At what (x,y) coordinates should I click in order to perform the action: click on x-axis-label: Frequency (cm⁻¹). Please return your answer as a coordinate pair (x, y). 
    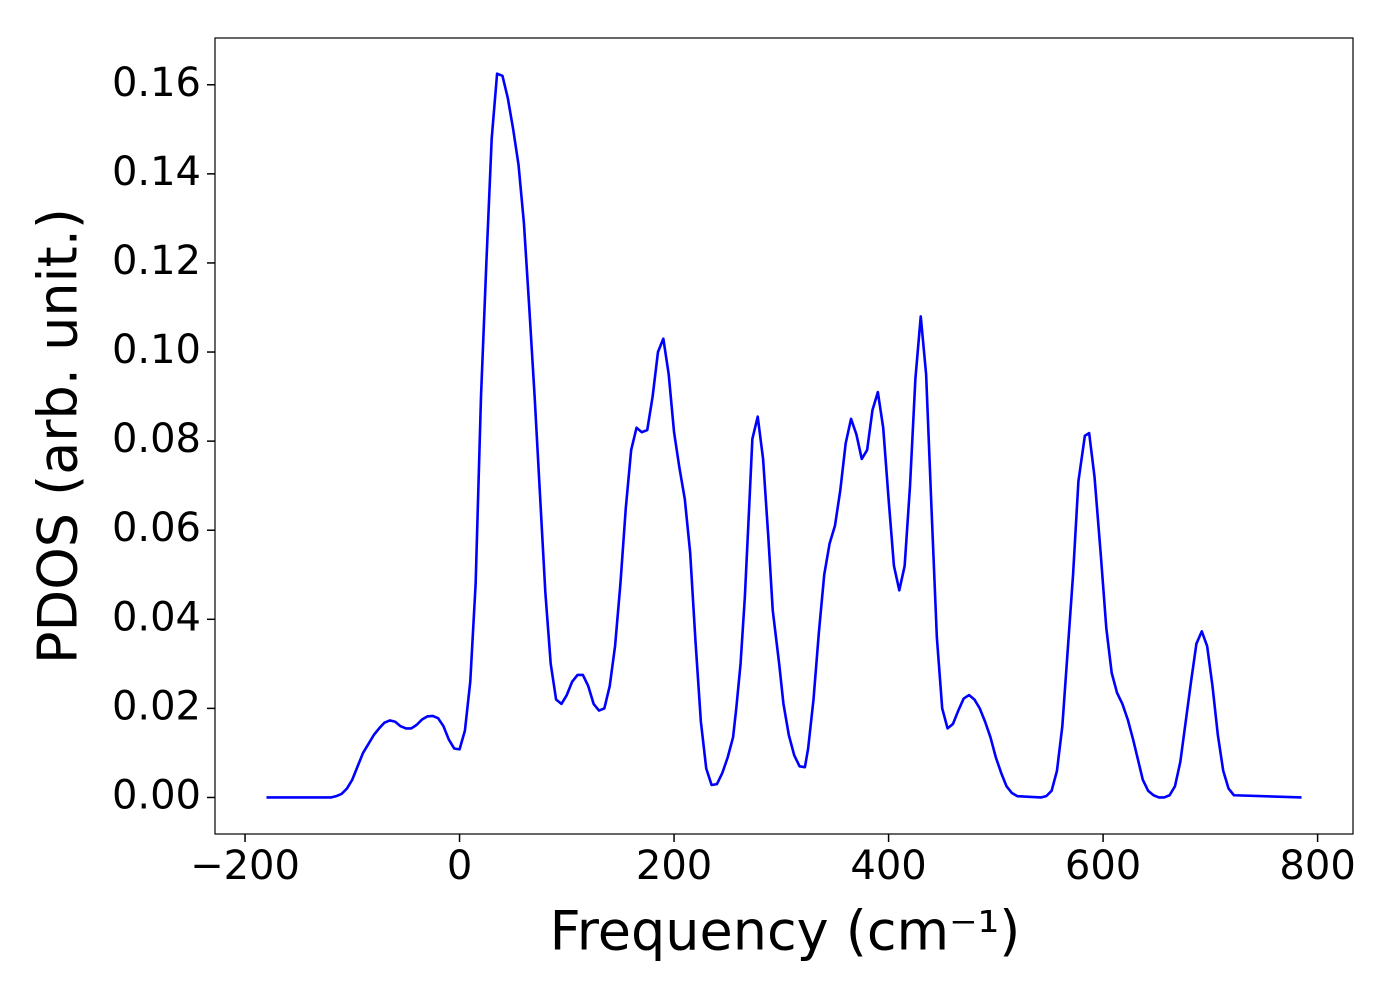
    Looking at the image, I should click on (785, 931).